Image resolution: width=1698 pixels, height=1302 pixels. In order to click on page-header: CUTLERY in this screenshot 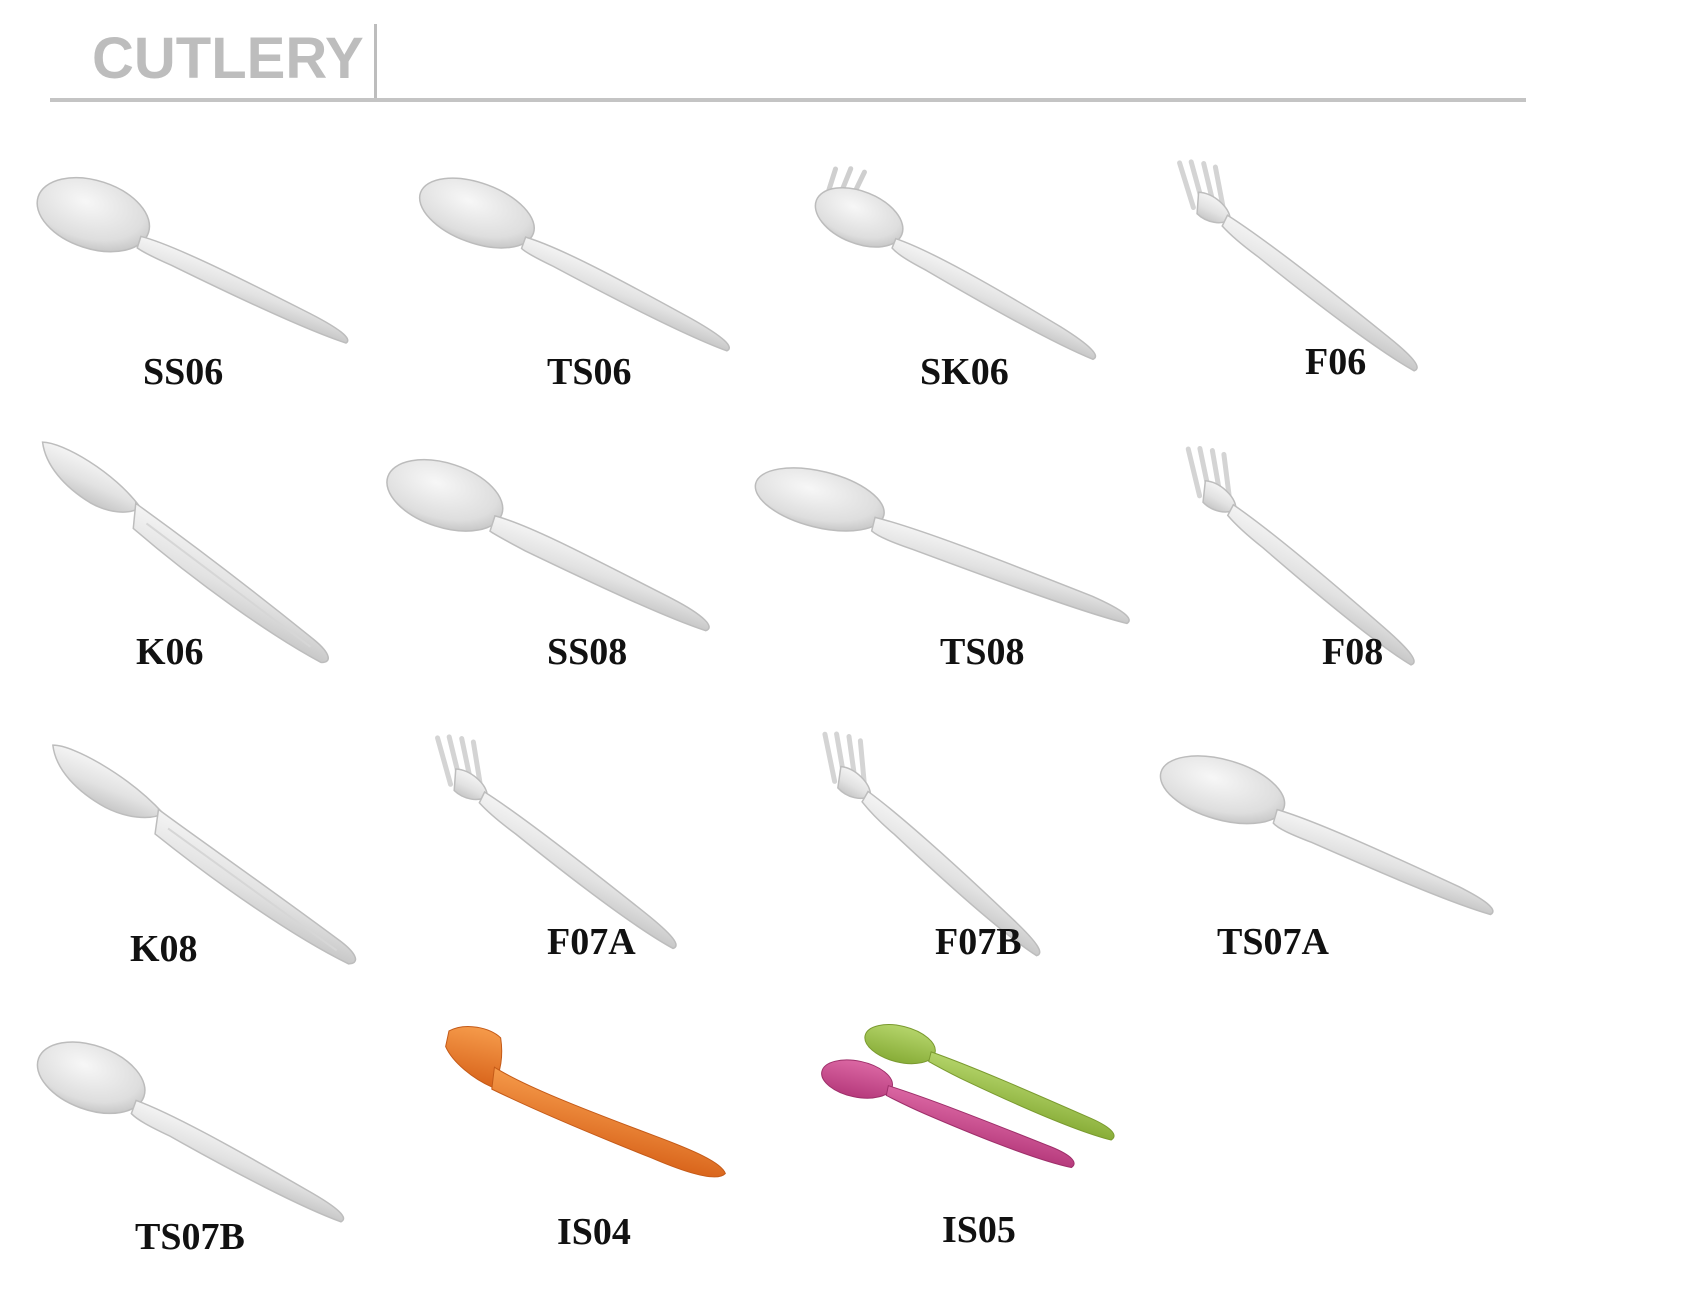, I will do `click(849, 55)`.